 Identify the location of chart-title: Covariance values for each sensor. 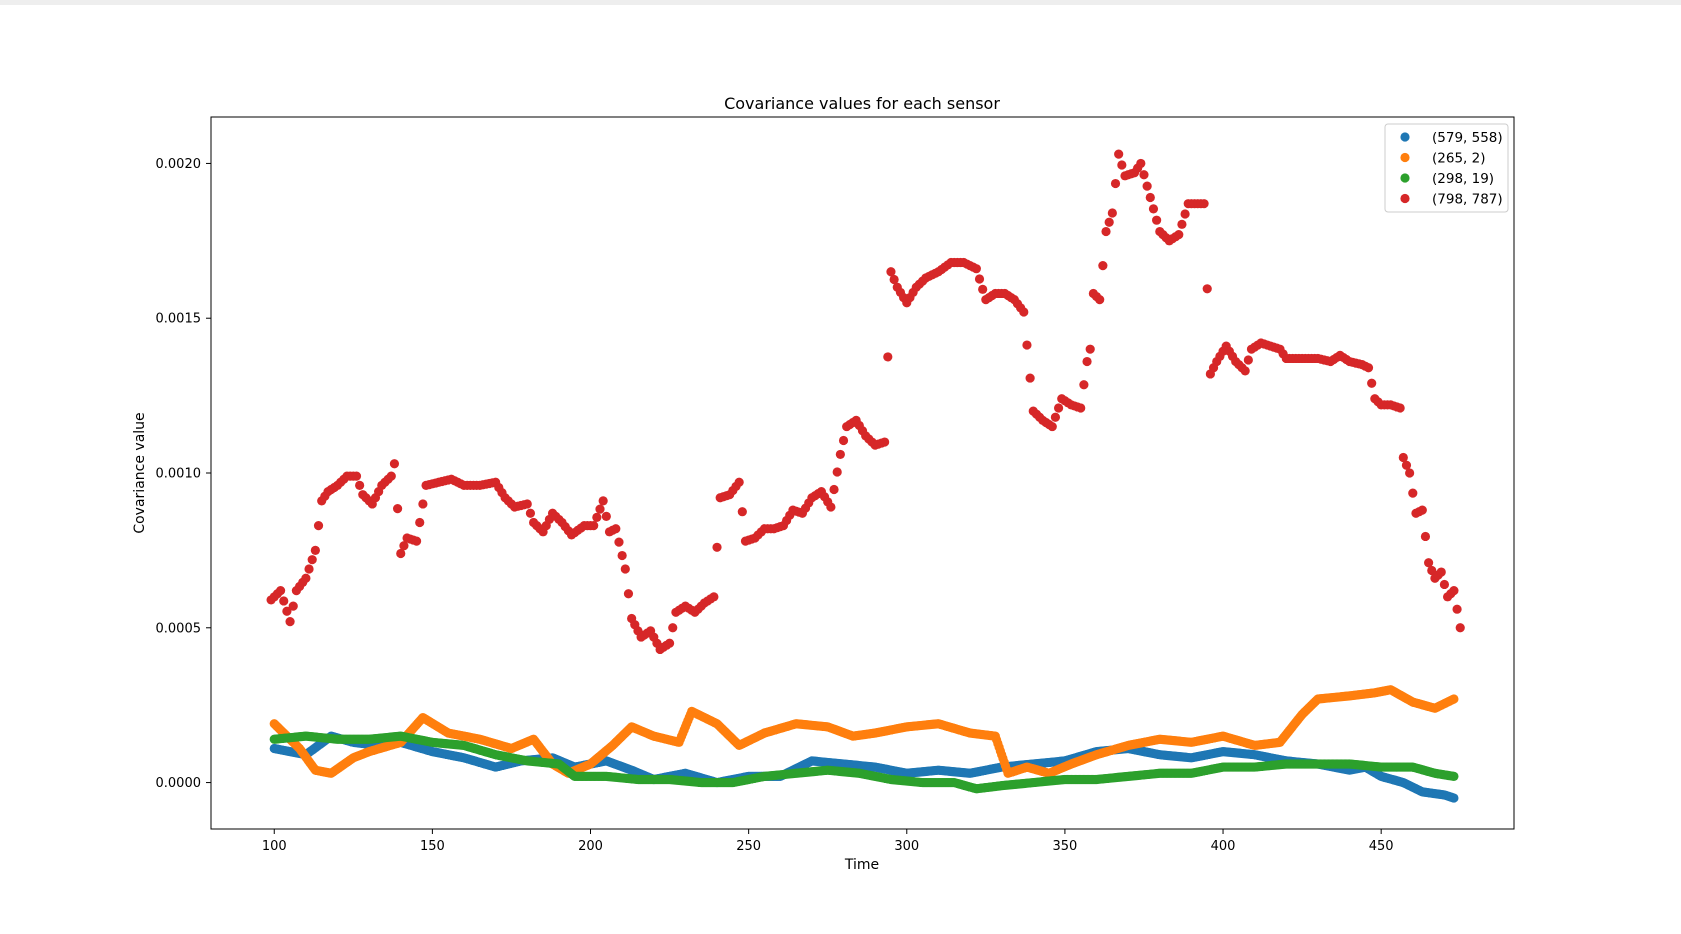
(862, 103).